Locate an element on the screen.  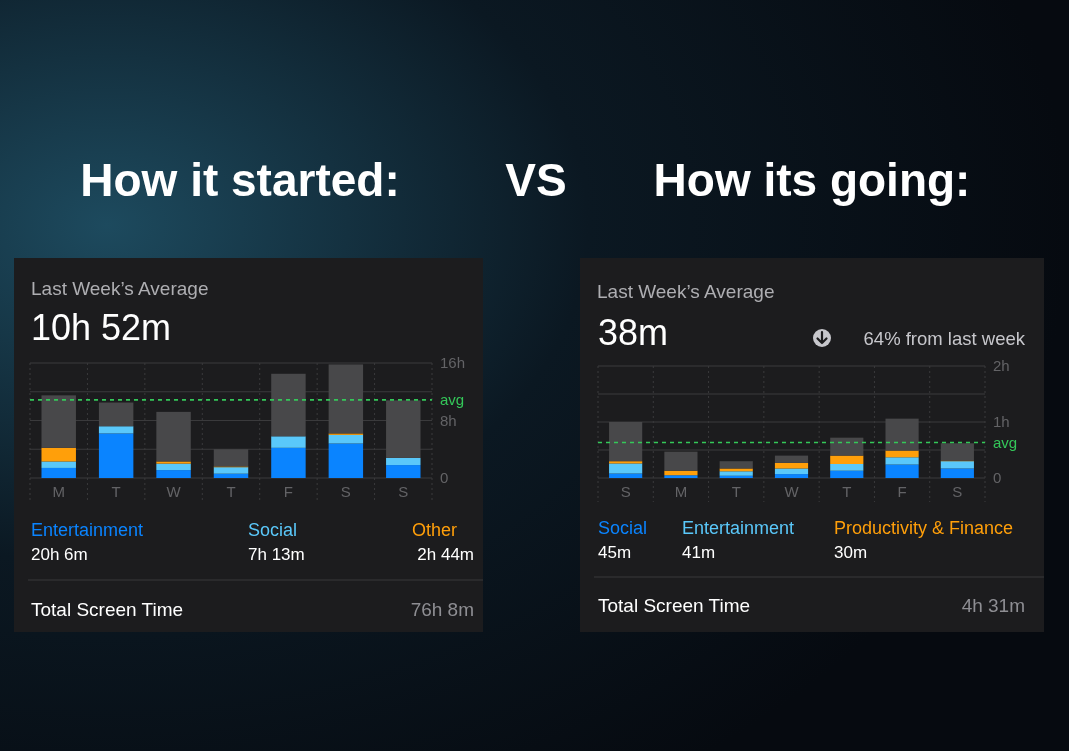
chart-title: How it started: is located at coordinates (240, 180).